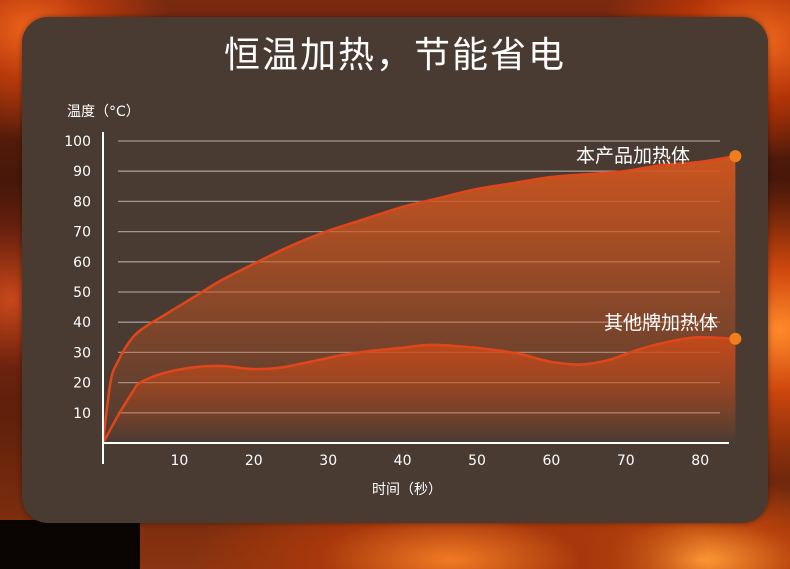 This screenshot has width=790, height=569. I want to click on y-tick-label-60: 60, so click(82, 263).